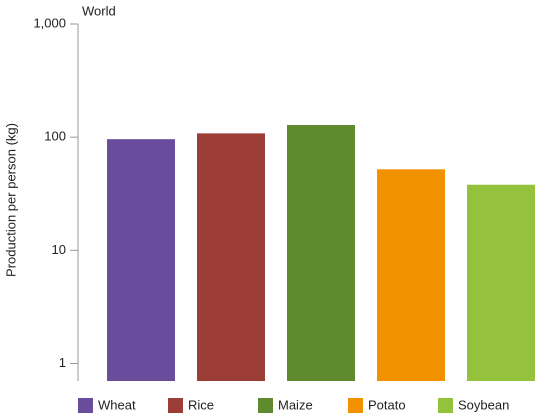 Image resolution: width=560 pixels, height=420 pixels. Describe the element at coordinates (201, 404) in the screenshot. I see `legend-label: Rice` at that location.